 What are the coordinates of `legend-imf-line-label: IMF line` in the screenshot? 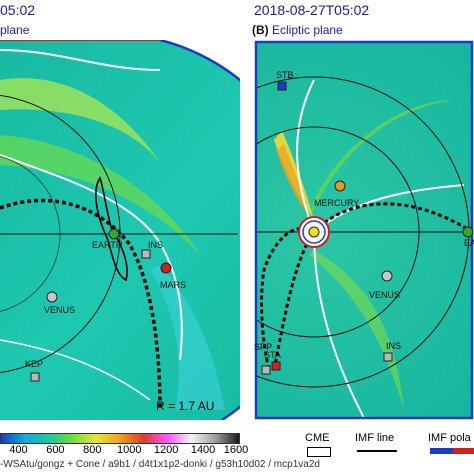 It's located at (375, 438).